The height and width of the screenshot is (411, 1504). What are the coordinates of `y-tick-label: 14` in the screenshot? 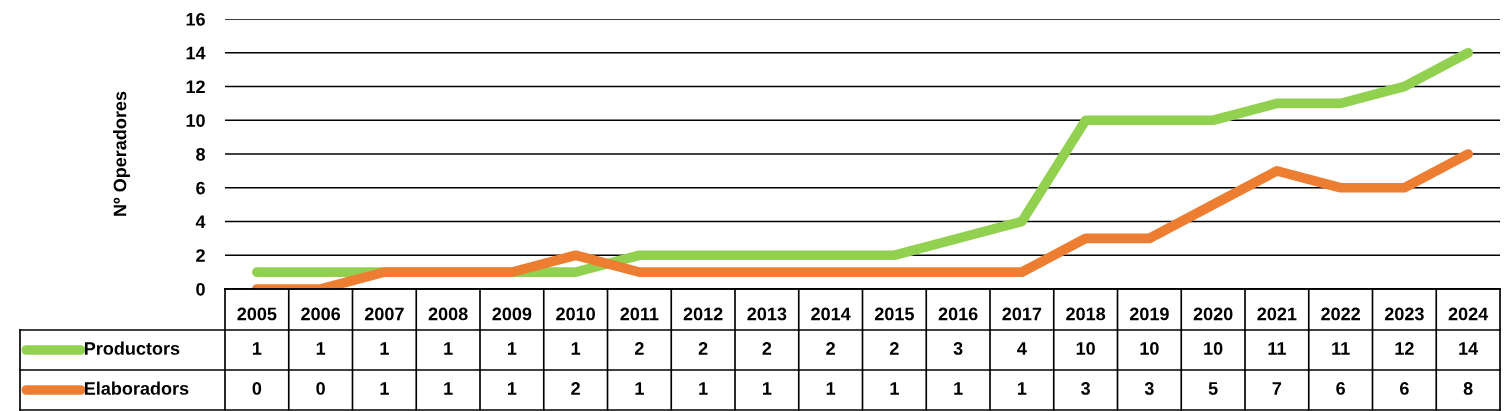 It's located at (196, 53).